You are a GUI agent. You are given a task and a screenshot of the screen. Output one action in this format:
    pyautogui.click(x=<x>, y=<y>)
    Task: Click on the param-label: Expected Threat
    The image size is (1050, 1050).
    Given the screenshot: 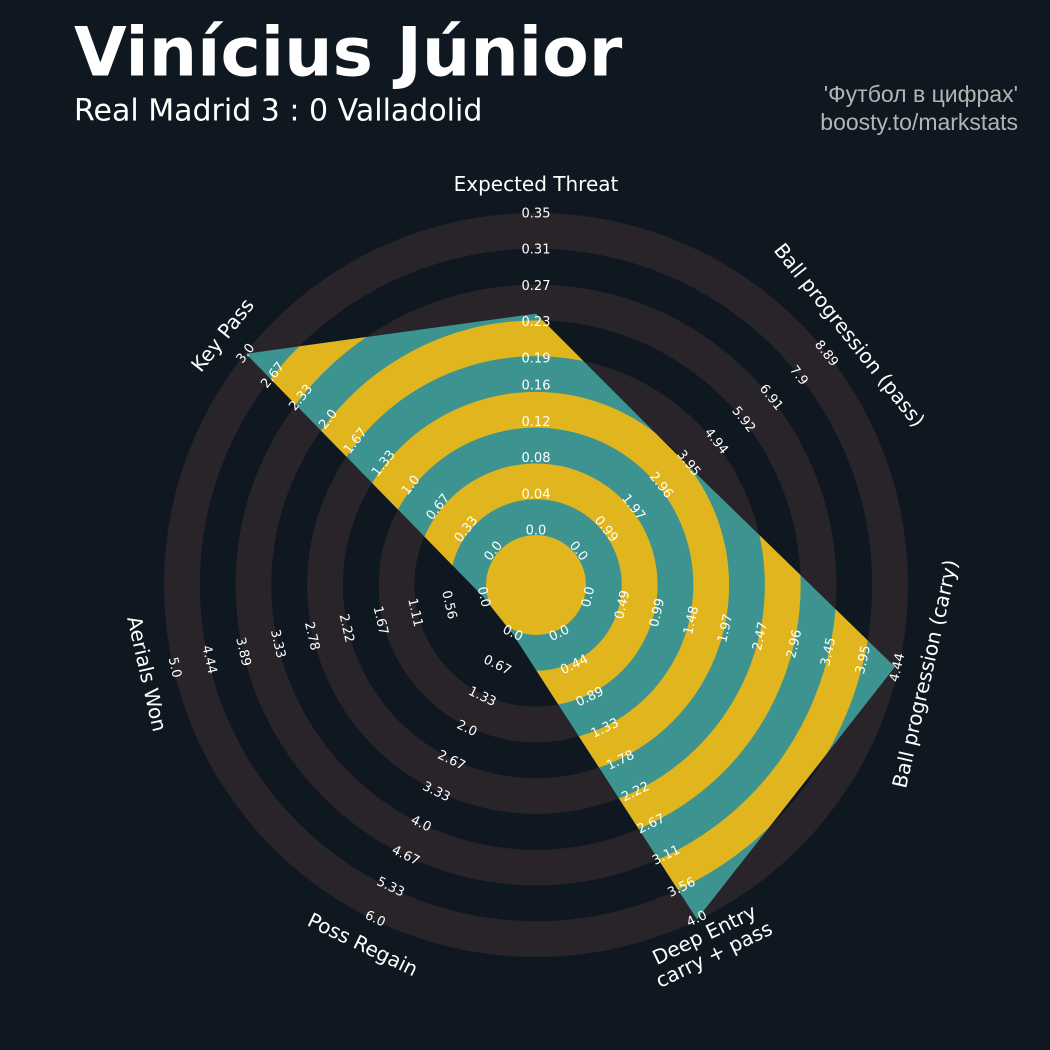 What is the action you would take?
    pyautogui.click(x=536, y=184)
    